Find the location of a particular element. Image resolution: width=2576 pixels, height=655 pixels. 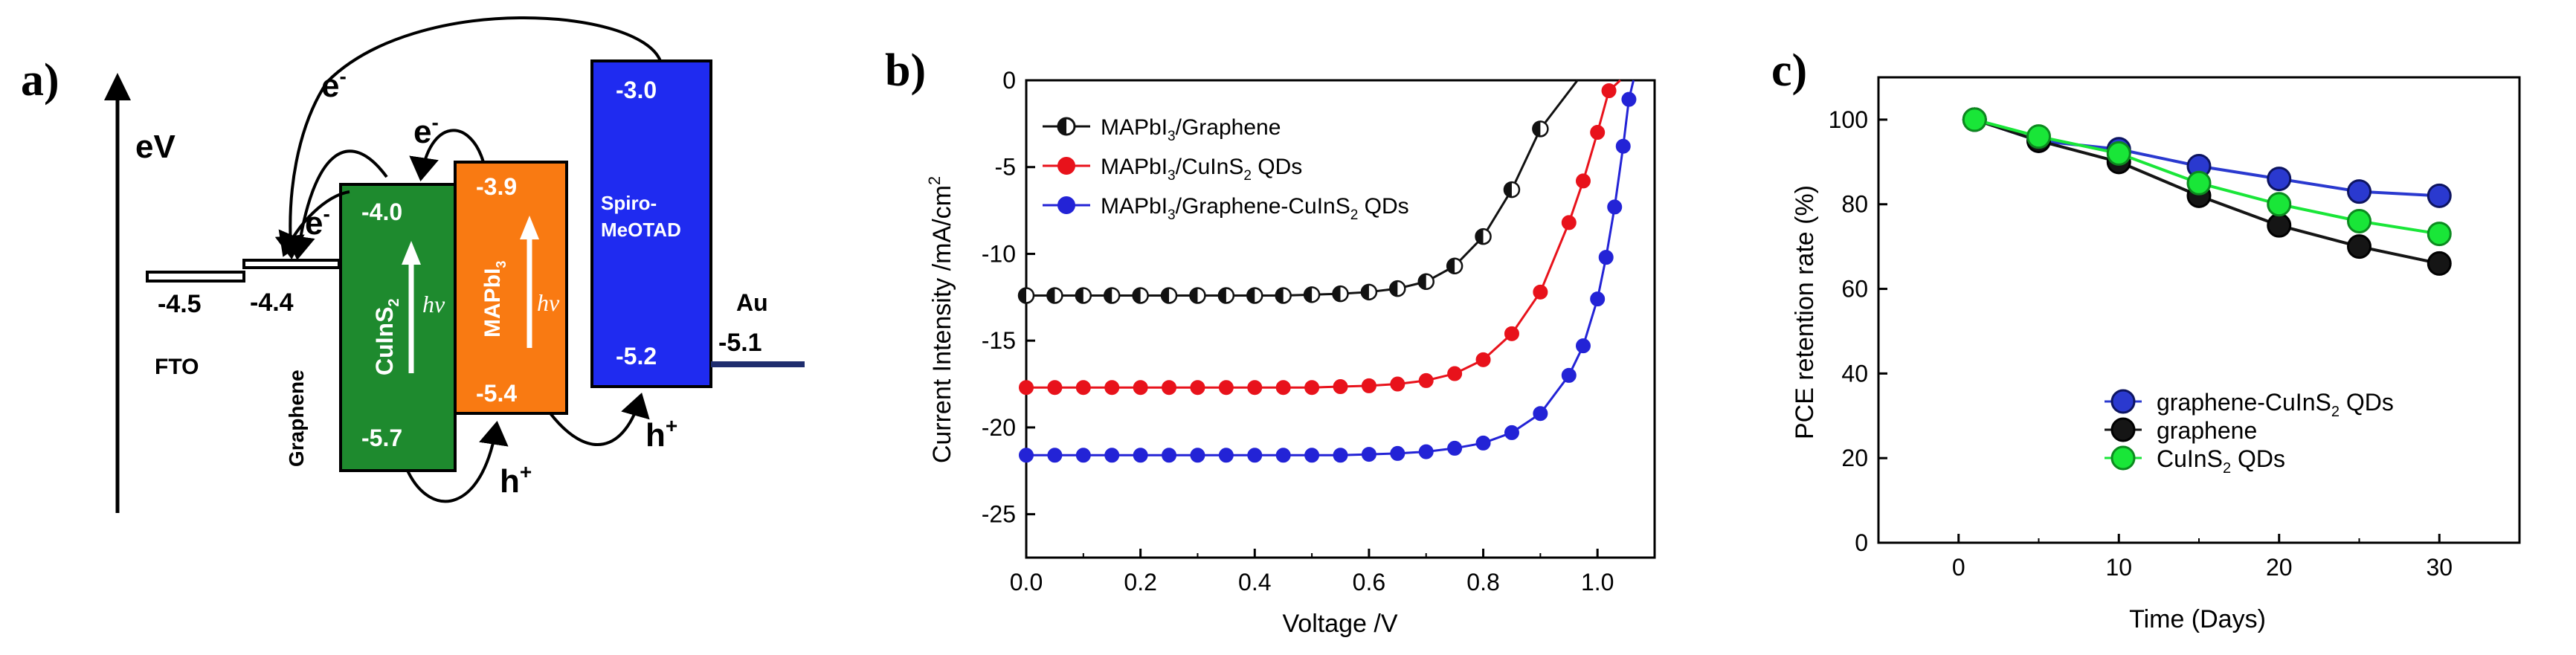

y-tick-label: 60 is located at coordinates (1854, 289).